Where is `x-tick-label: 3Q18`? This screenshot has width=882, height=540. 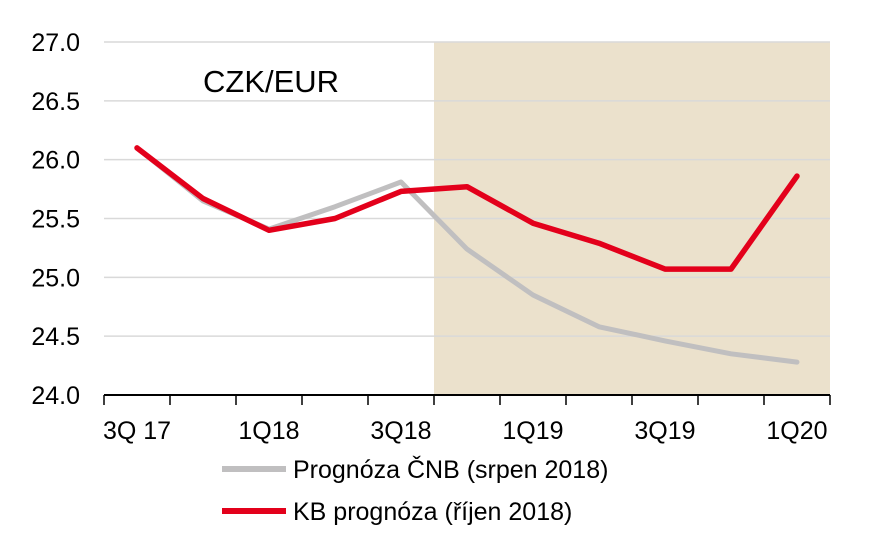
x-tick-label: 3Q18 is located at coordinates (400, 431).